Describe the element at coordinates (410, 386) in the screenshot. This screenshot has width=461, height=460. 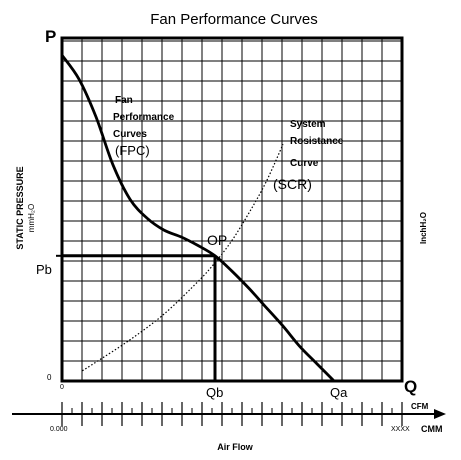
I see `flow-axis-letter: Q` at that location.